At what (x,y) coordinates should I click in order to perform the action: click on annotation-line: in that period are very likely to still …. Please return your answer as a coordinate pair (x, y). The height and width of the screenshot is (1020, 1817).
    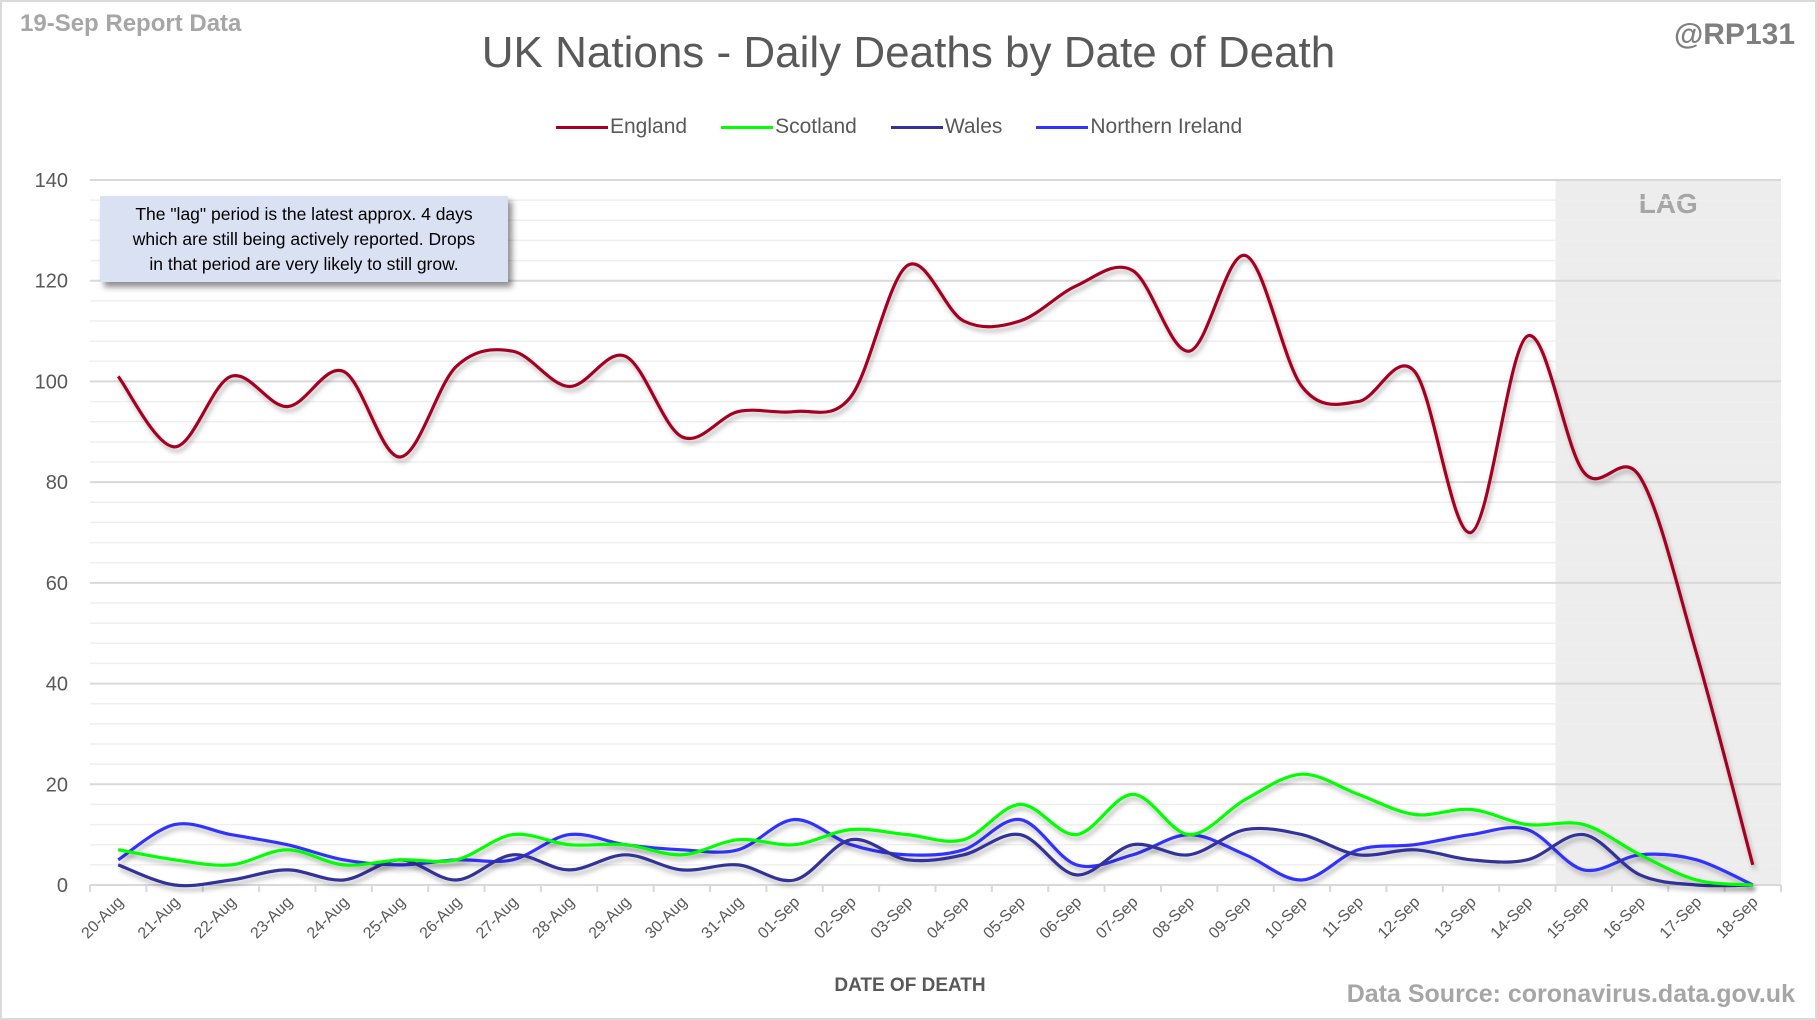
    Looking at the image, I should click on (304, 264).